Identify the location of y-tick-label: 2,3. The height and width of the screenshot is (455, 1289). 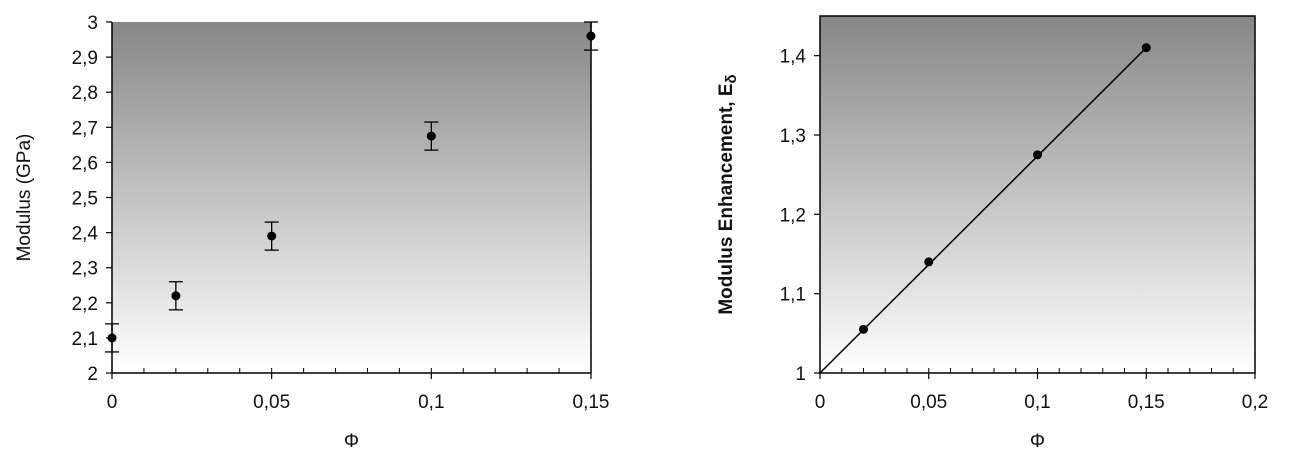
(85, 269).